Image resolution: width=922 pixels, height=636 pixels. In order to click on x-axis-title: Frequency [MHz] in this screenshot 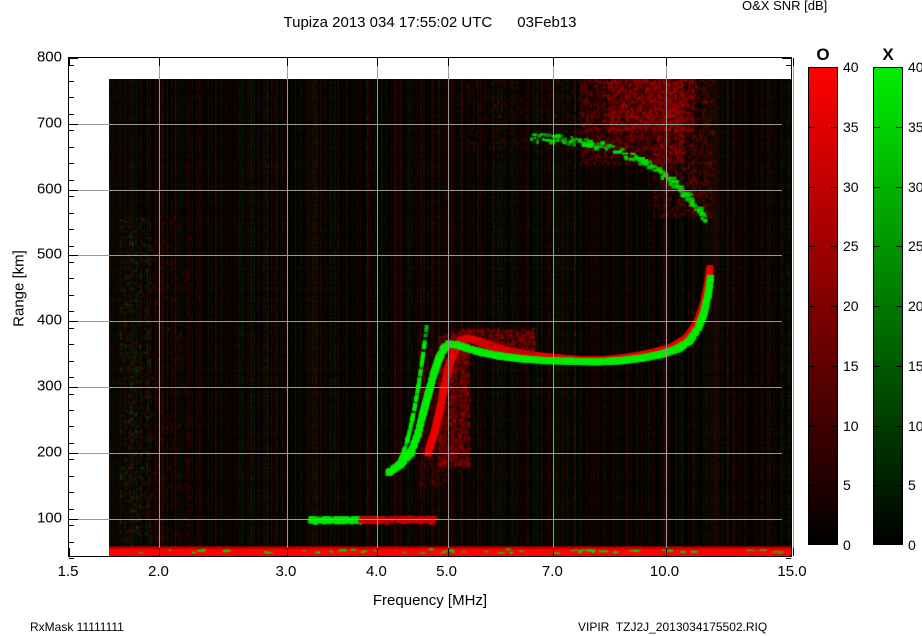, I will do `click(430, 600)`.